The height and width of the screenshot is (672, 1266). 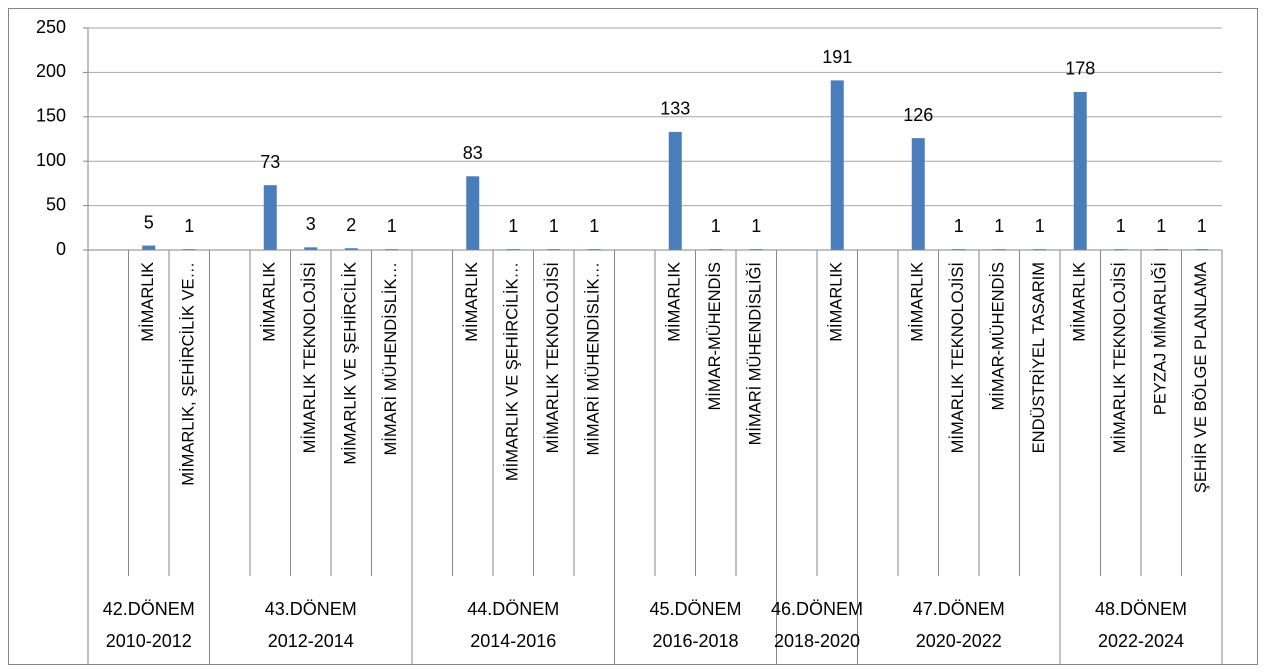 What do you see at coordinates (1038, 357) in the screenshot?
I see `x-tick-label: ENDÜSTRİYEL TASARIM` at bounding box center [1038, 357].